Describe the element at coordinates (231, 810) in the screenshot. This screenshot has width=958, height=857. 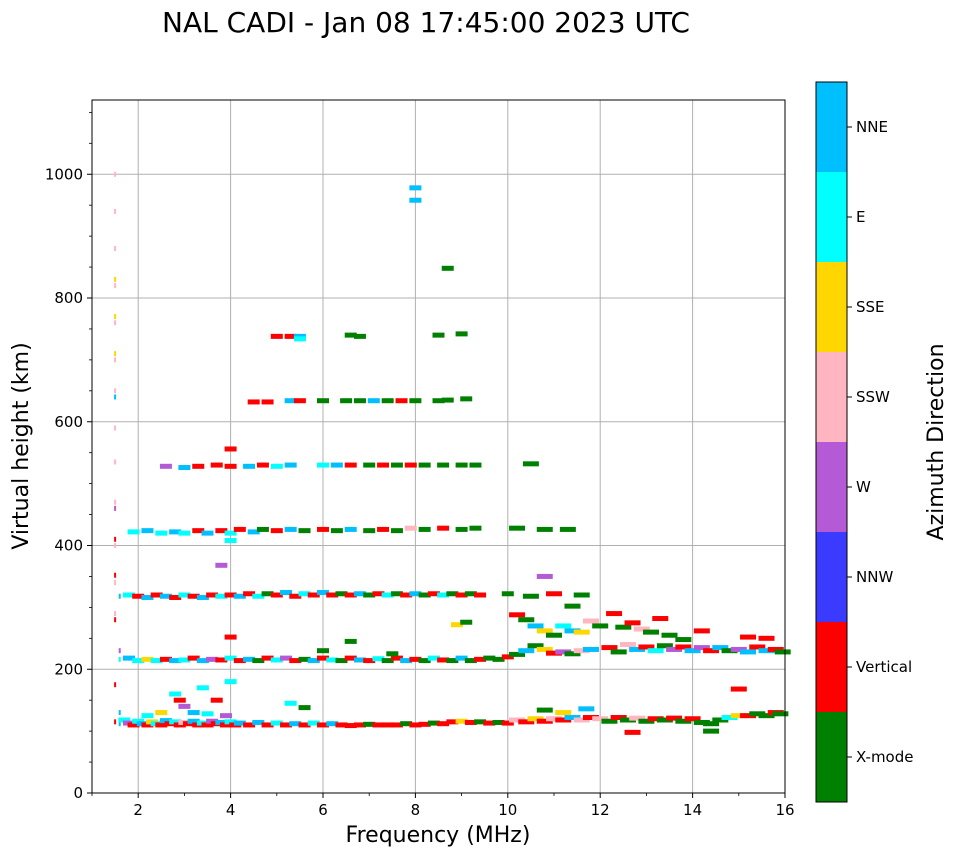
I see `x-tick-label: 4` at that location.